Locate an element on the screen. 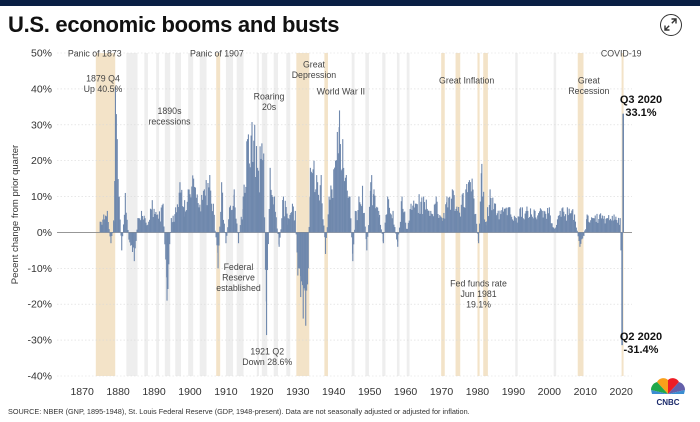 This screenshot has width=700, height=422. major-event-band is located at coordinates (303, 214).